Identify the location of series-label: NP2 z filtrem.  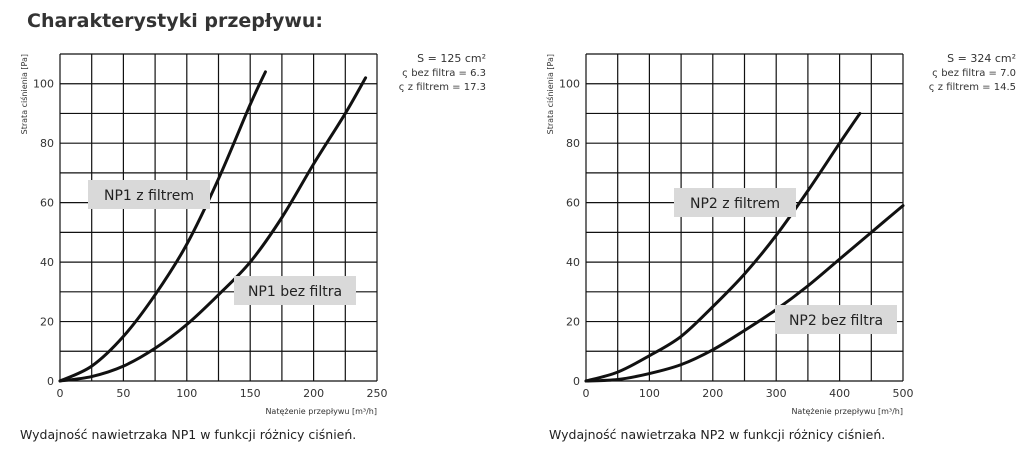
(735, 204).